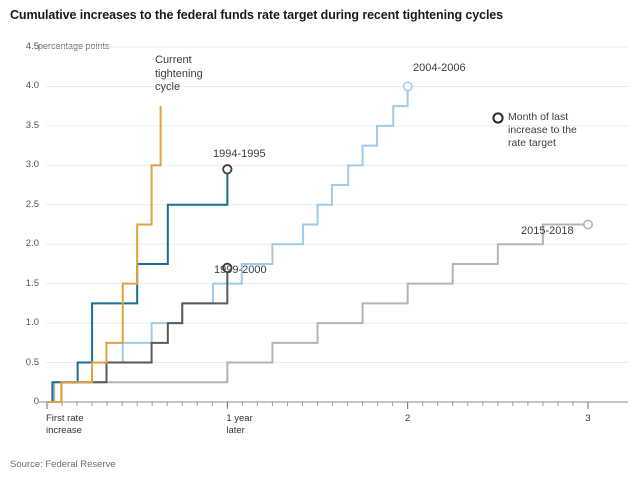 Image resolution: width=640 pixels, height=484 pixels. Describe the element at coordinates (32, 362) in the screenshot. I see `y-axis-tick-label: 0.5` at that location.